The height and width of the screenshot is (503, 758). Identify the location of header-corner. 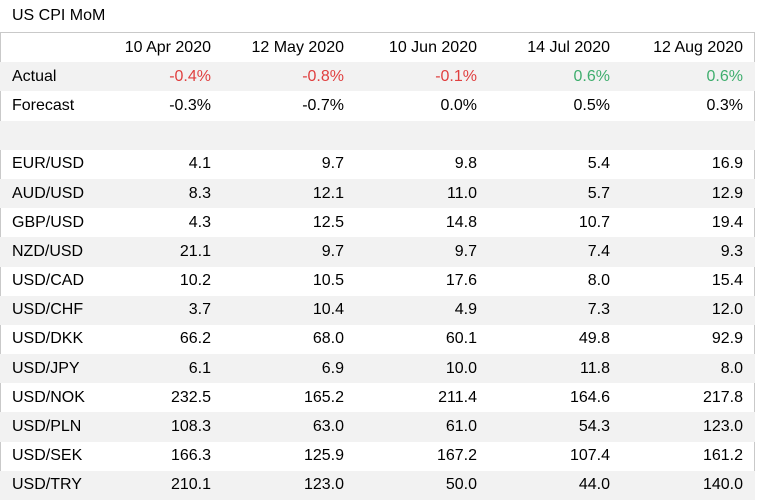
(45, 47).